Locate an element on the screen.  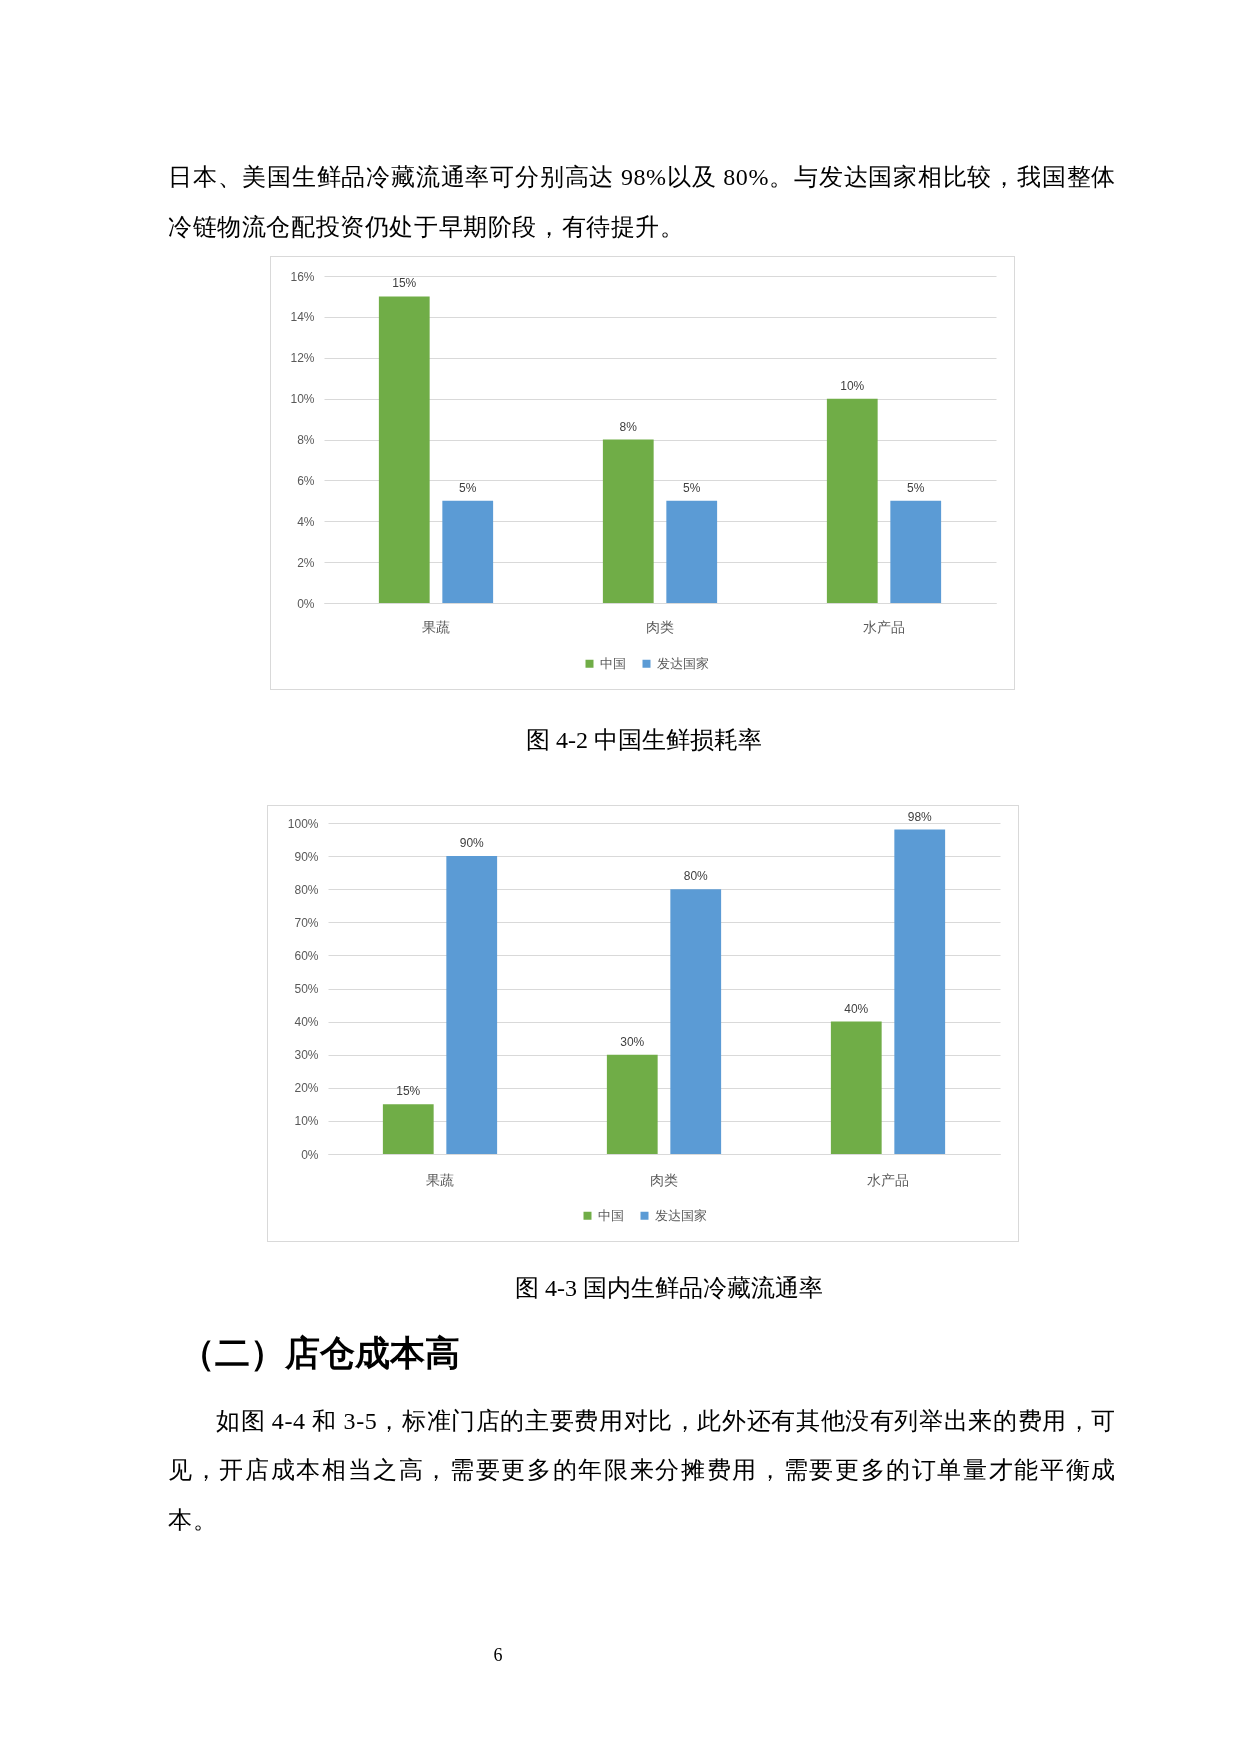
caption: 图 4-3 国内生鲜品冷藏流通率 is located at coordinates (669, 1288).